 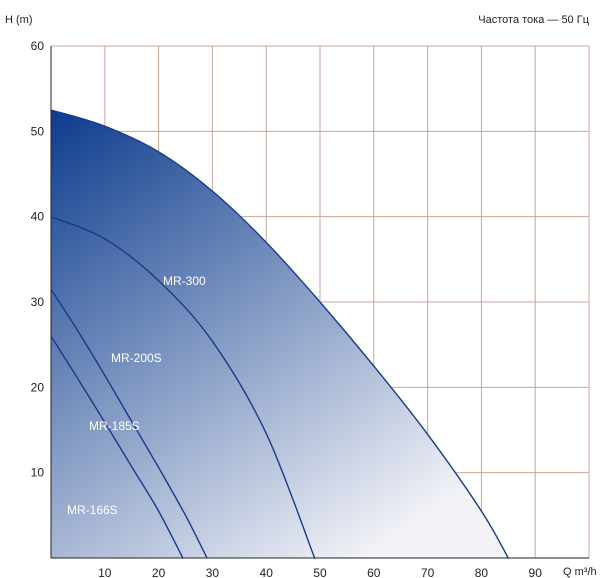 What do you see at coordinates (38, 46) in the screenshot?
I see `y-tick-60: 60` at bounding box center [38, 46].